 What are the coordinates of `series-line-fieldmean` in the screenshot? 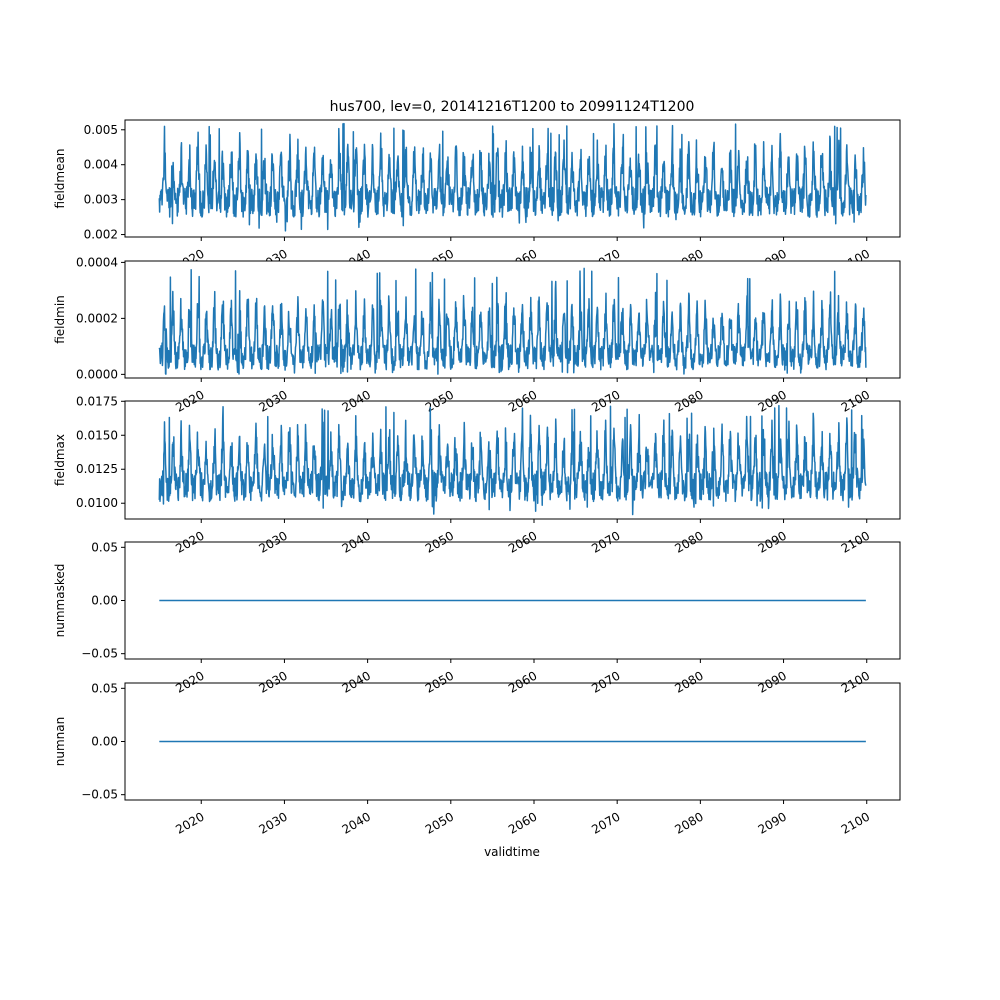 It's located at (512, 177).